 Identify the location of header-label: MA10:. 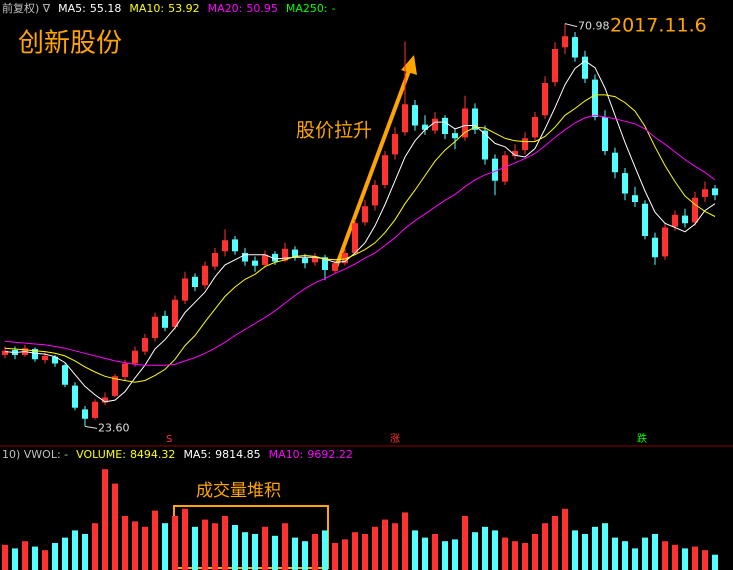
(146, 8).